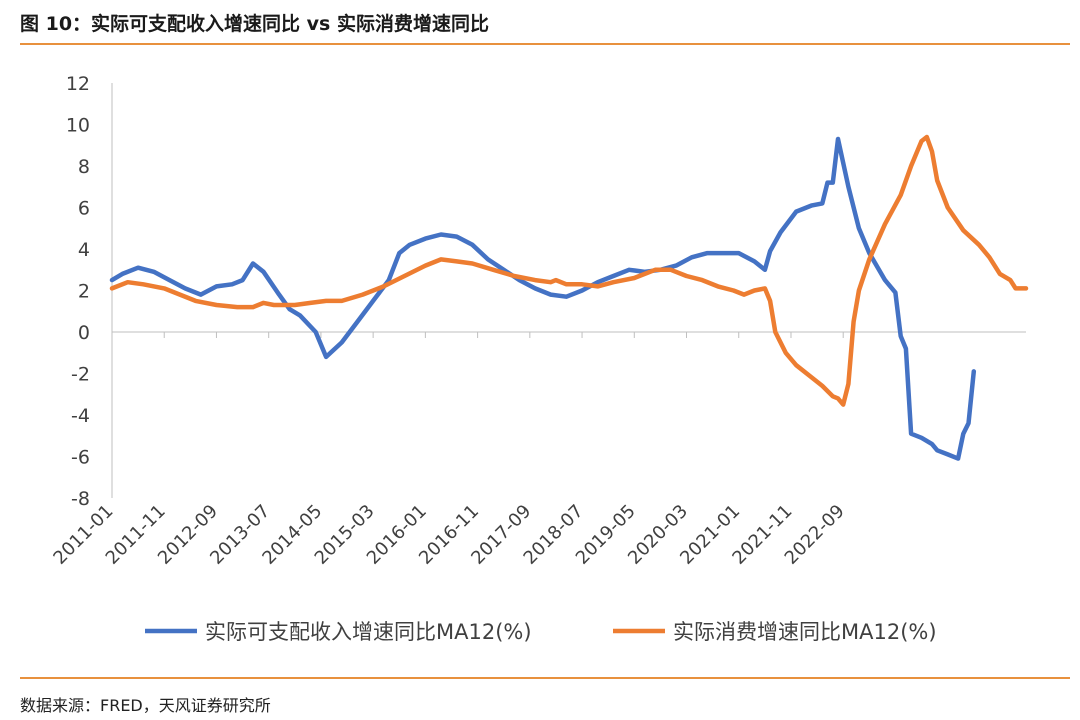  What do you see at coordinates (78, 126) in the screenshot?
I see `y-tick-label: 10` at bounding box center [78, 126].